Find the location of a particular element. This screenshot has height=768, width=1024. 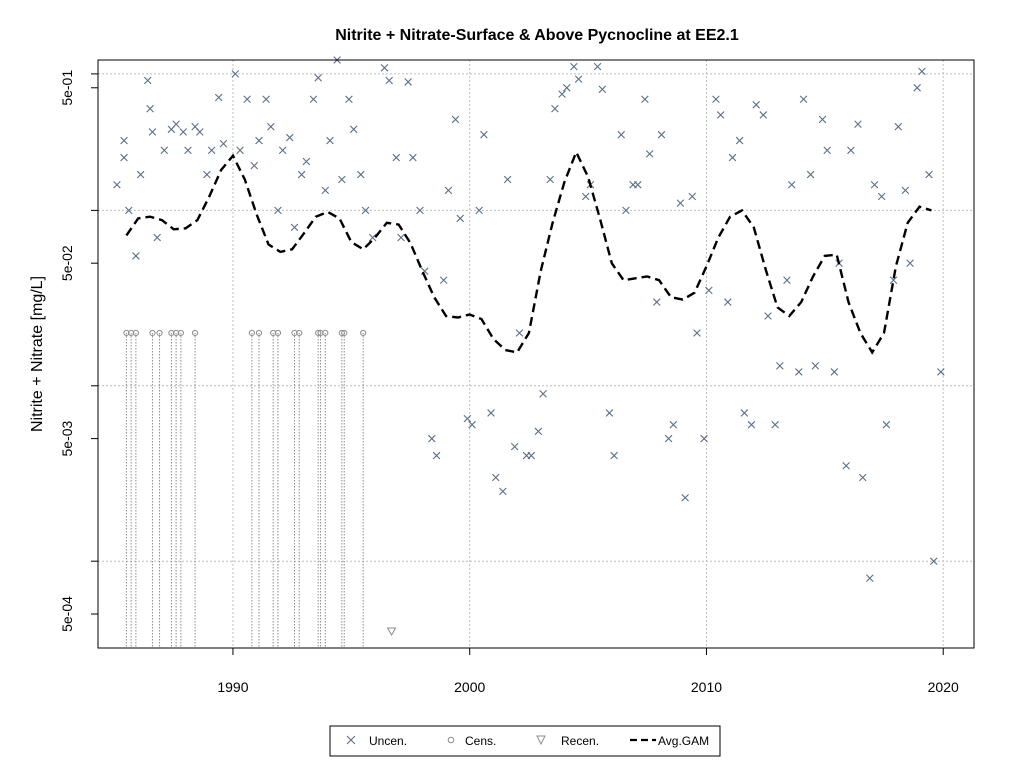

censored-stems is located at coordinates (244, 490).